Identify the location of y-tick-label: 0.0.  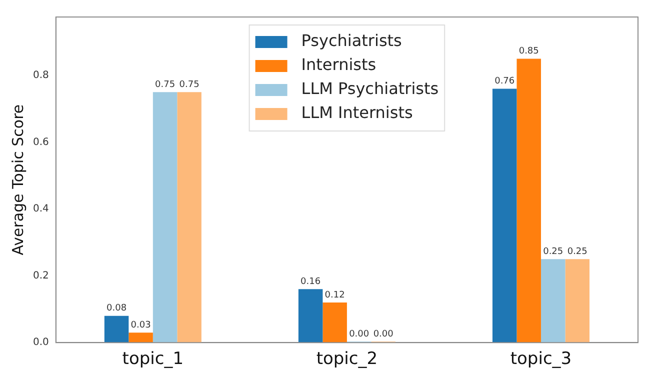
(40, 342).